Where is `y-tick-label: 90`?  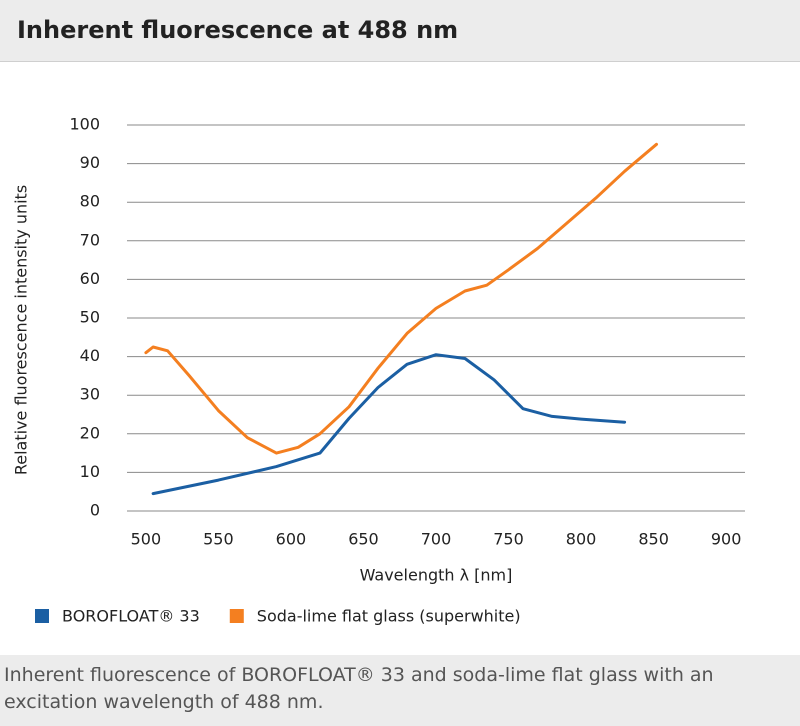
y-tick-label: 90 is located at coordinates (90, 162).